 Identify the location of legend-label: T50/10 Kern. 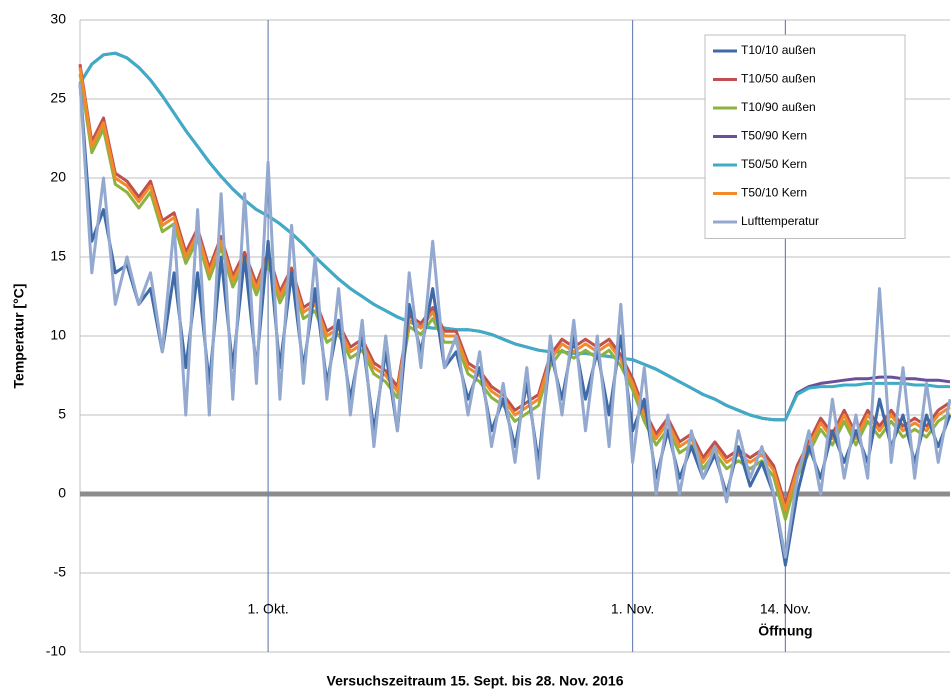
(774, 193).